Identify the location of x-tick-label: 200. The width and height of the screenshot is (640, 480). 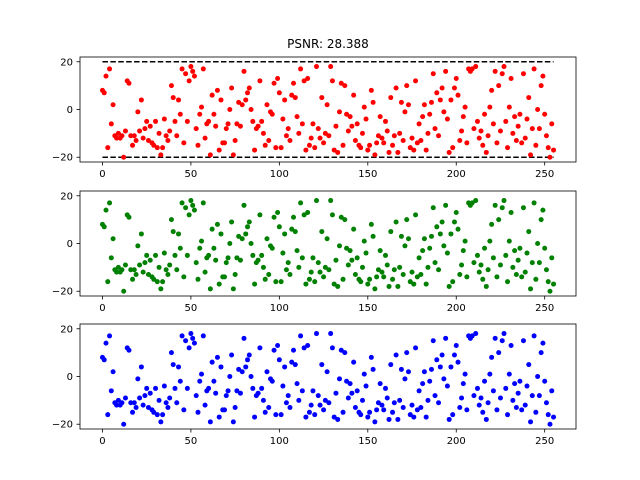
(456, 441).